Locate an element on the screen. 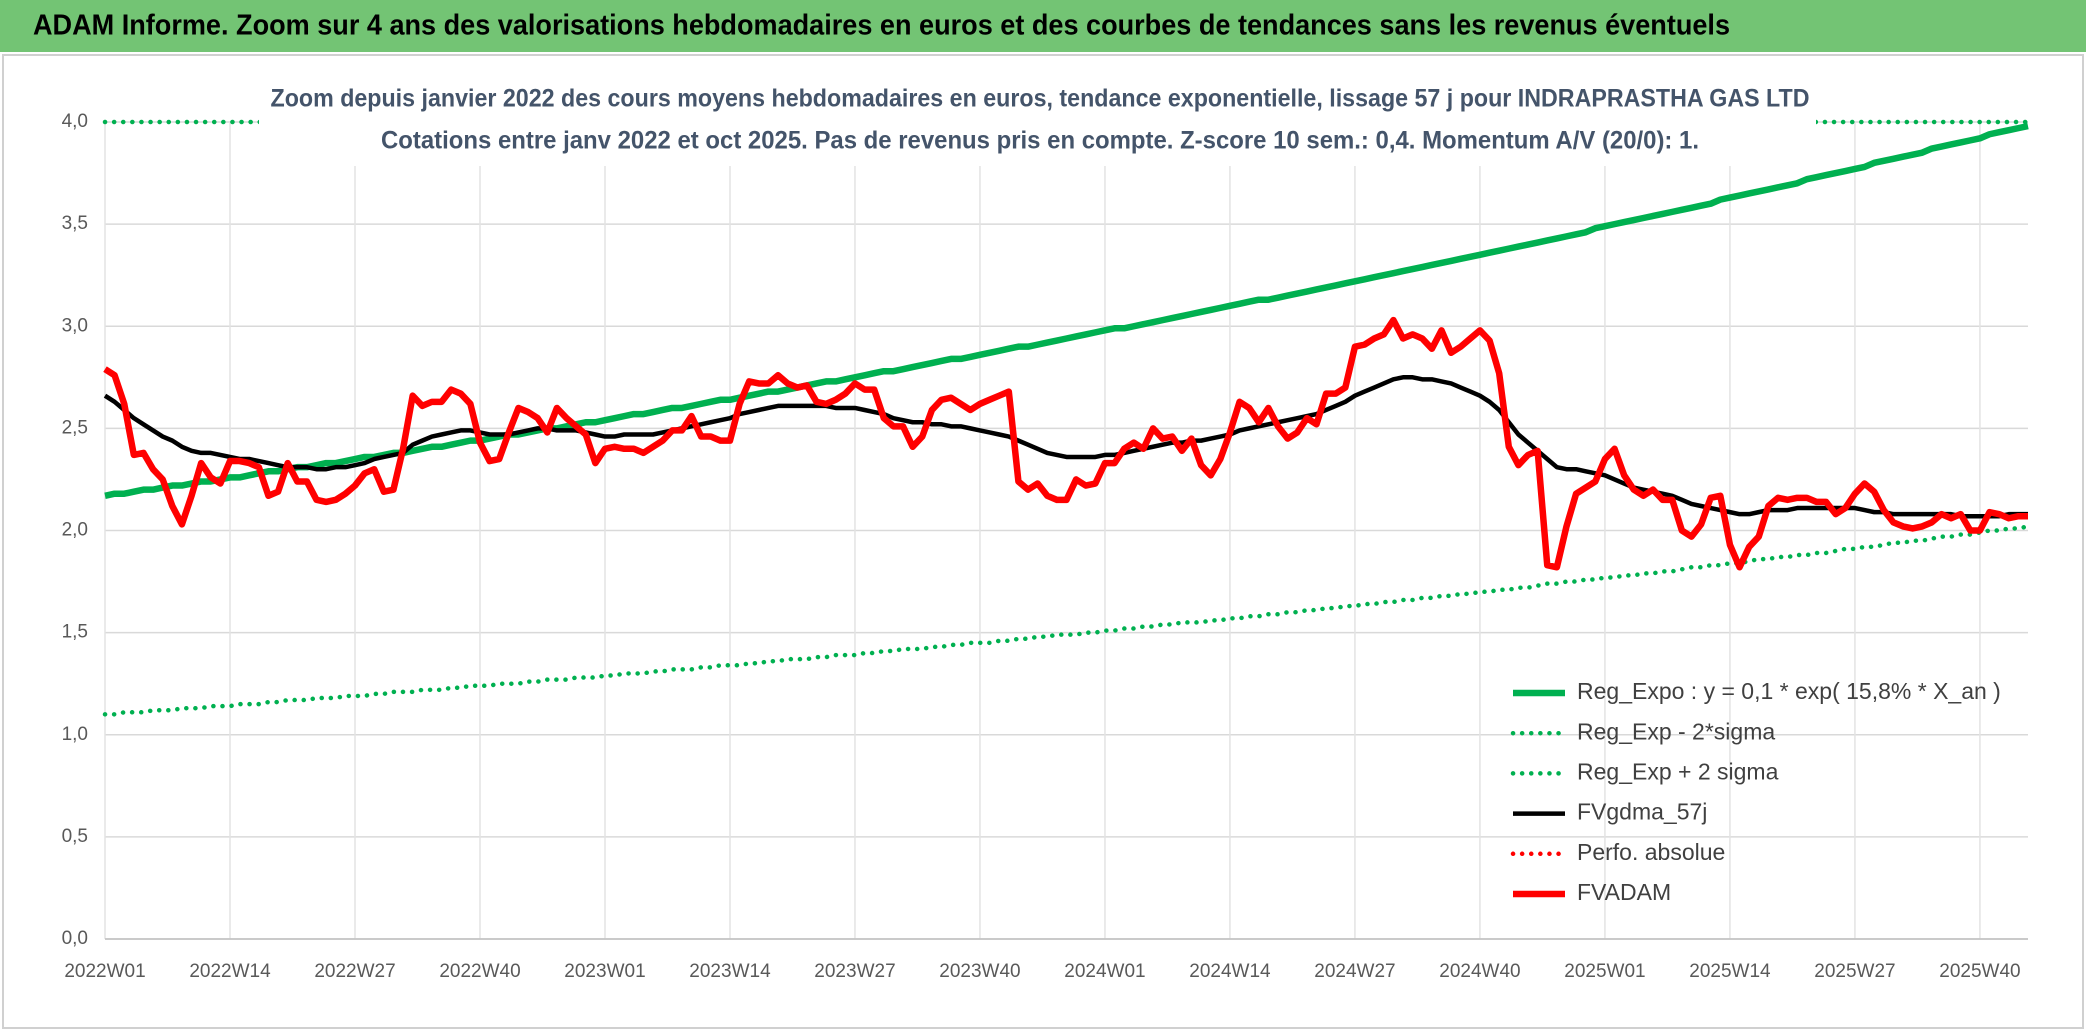 This screenshot has width=2086, height=1031. y-tick-label: 1,5 is located at coordinates (75, 632).